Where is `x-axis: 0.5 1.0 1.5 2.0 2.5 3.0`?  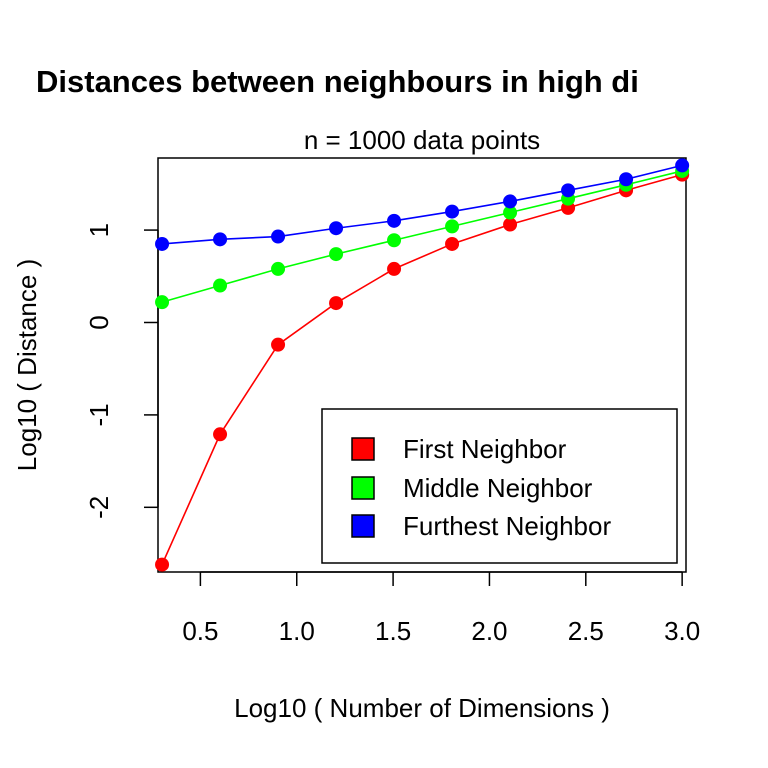
x-axis: 0.5 1.0 1.5 2.0 2.5 3.0 is located at coordinates (441, 608).